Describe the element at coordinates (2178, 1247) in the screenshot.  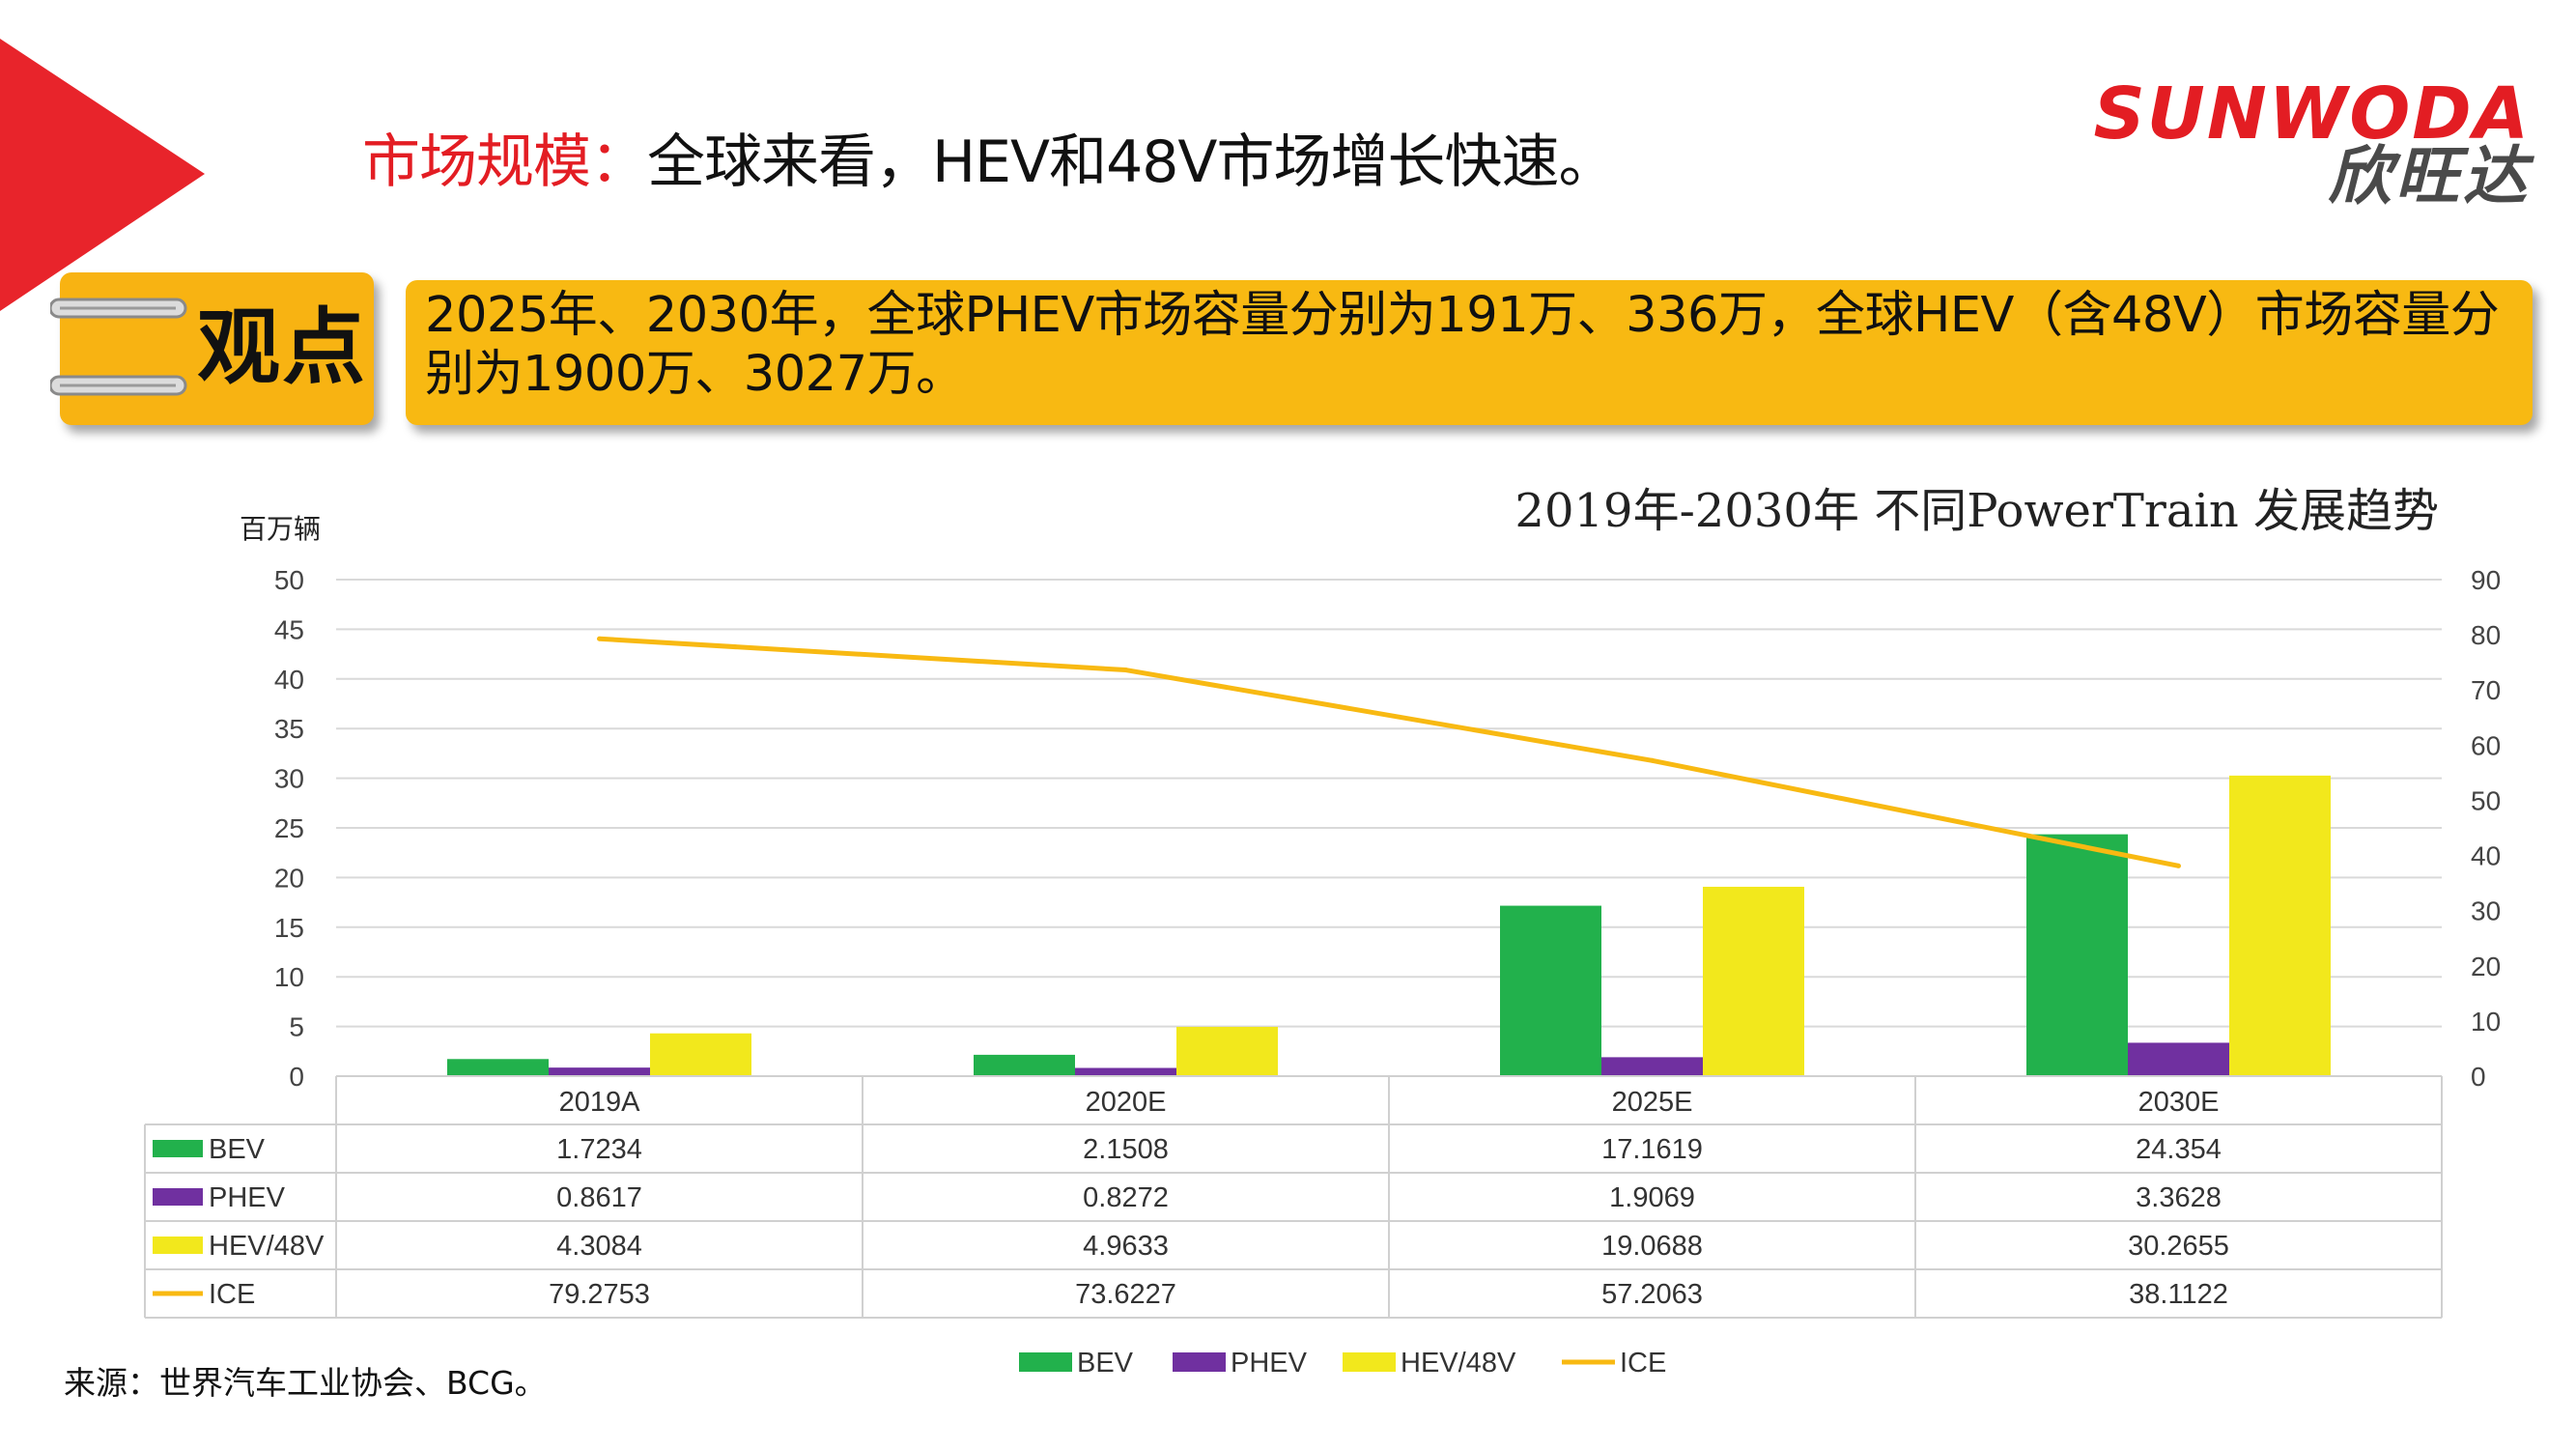
I see `table-cell-value: 30.2655` at that location.